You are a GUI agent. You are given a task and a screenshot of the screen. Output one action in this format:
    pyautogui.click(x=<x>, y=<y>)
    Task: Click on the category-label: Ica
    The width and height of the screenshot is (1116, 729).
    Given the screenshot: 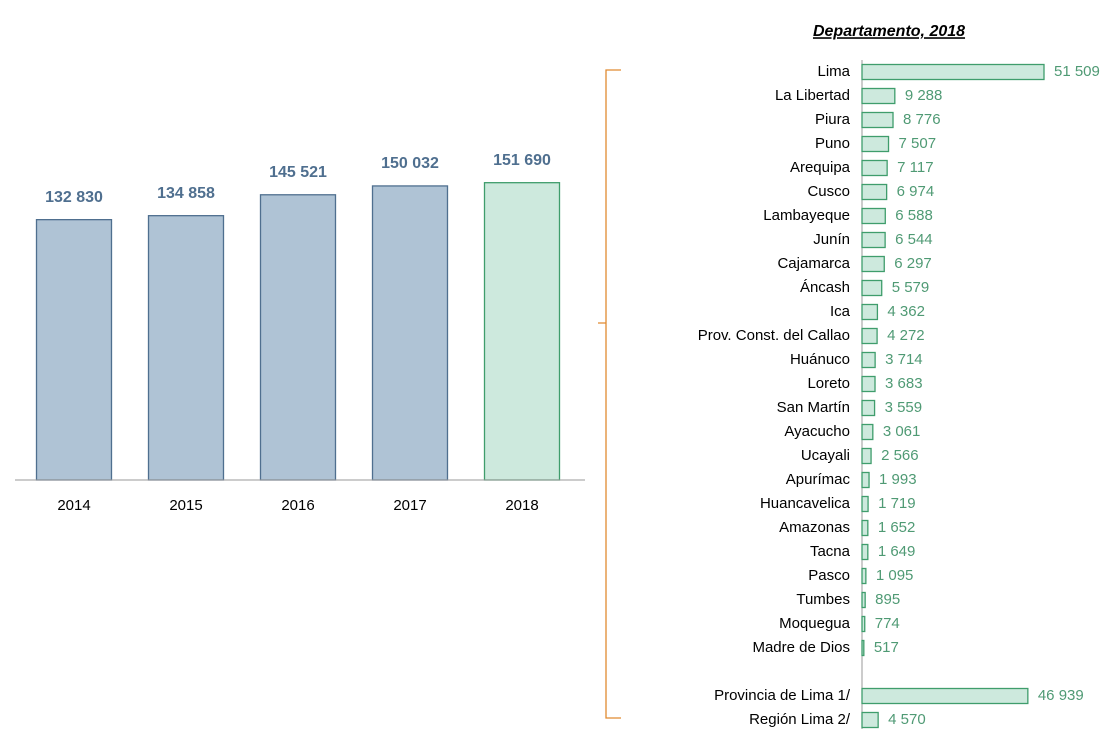 What is the action you would take?
    pyautogui.click(x=840, y=311)
    